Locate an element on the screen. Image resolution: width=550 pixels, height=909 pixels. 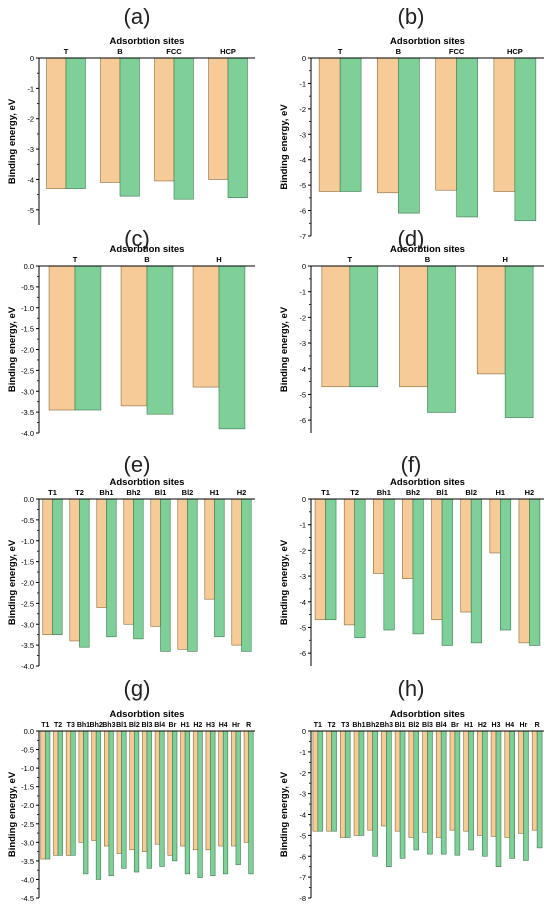
y-tick-label: -2.0 is located at coordinates (27, 805).